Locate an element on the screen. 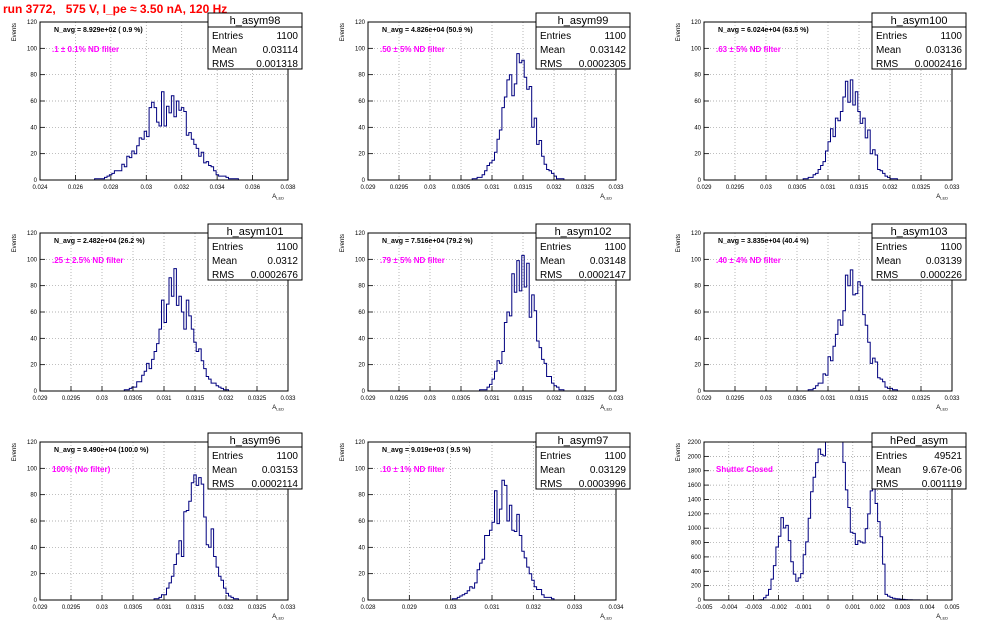  x-tick-label: -0.003 is located at coordinates (754, 608).